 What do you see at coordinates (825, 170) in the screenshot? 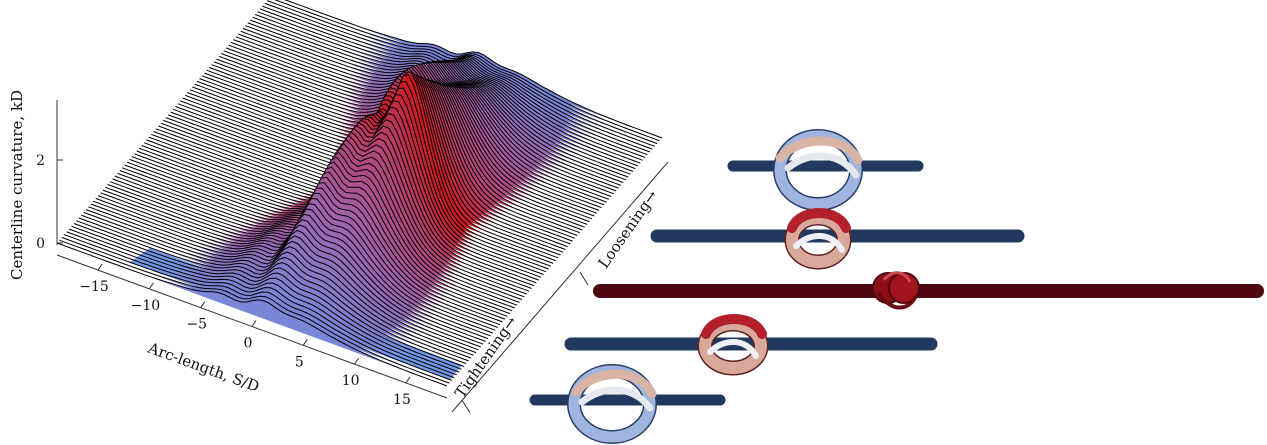
I see `knot-loose-top` at bounding box center [825, 170].